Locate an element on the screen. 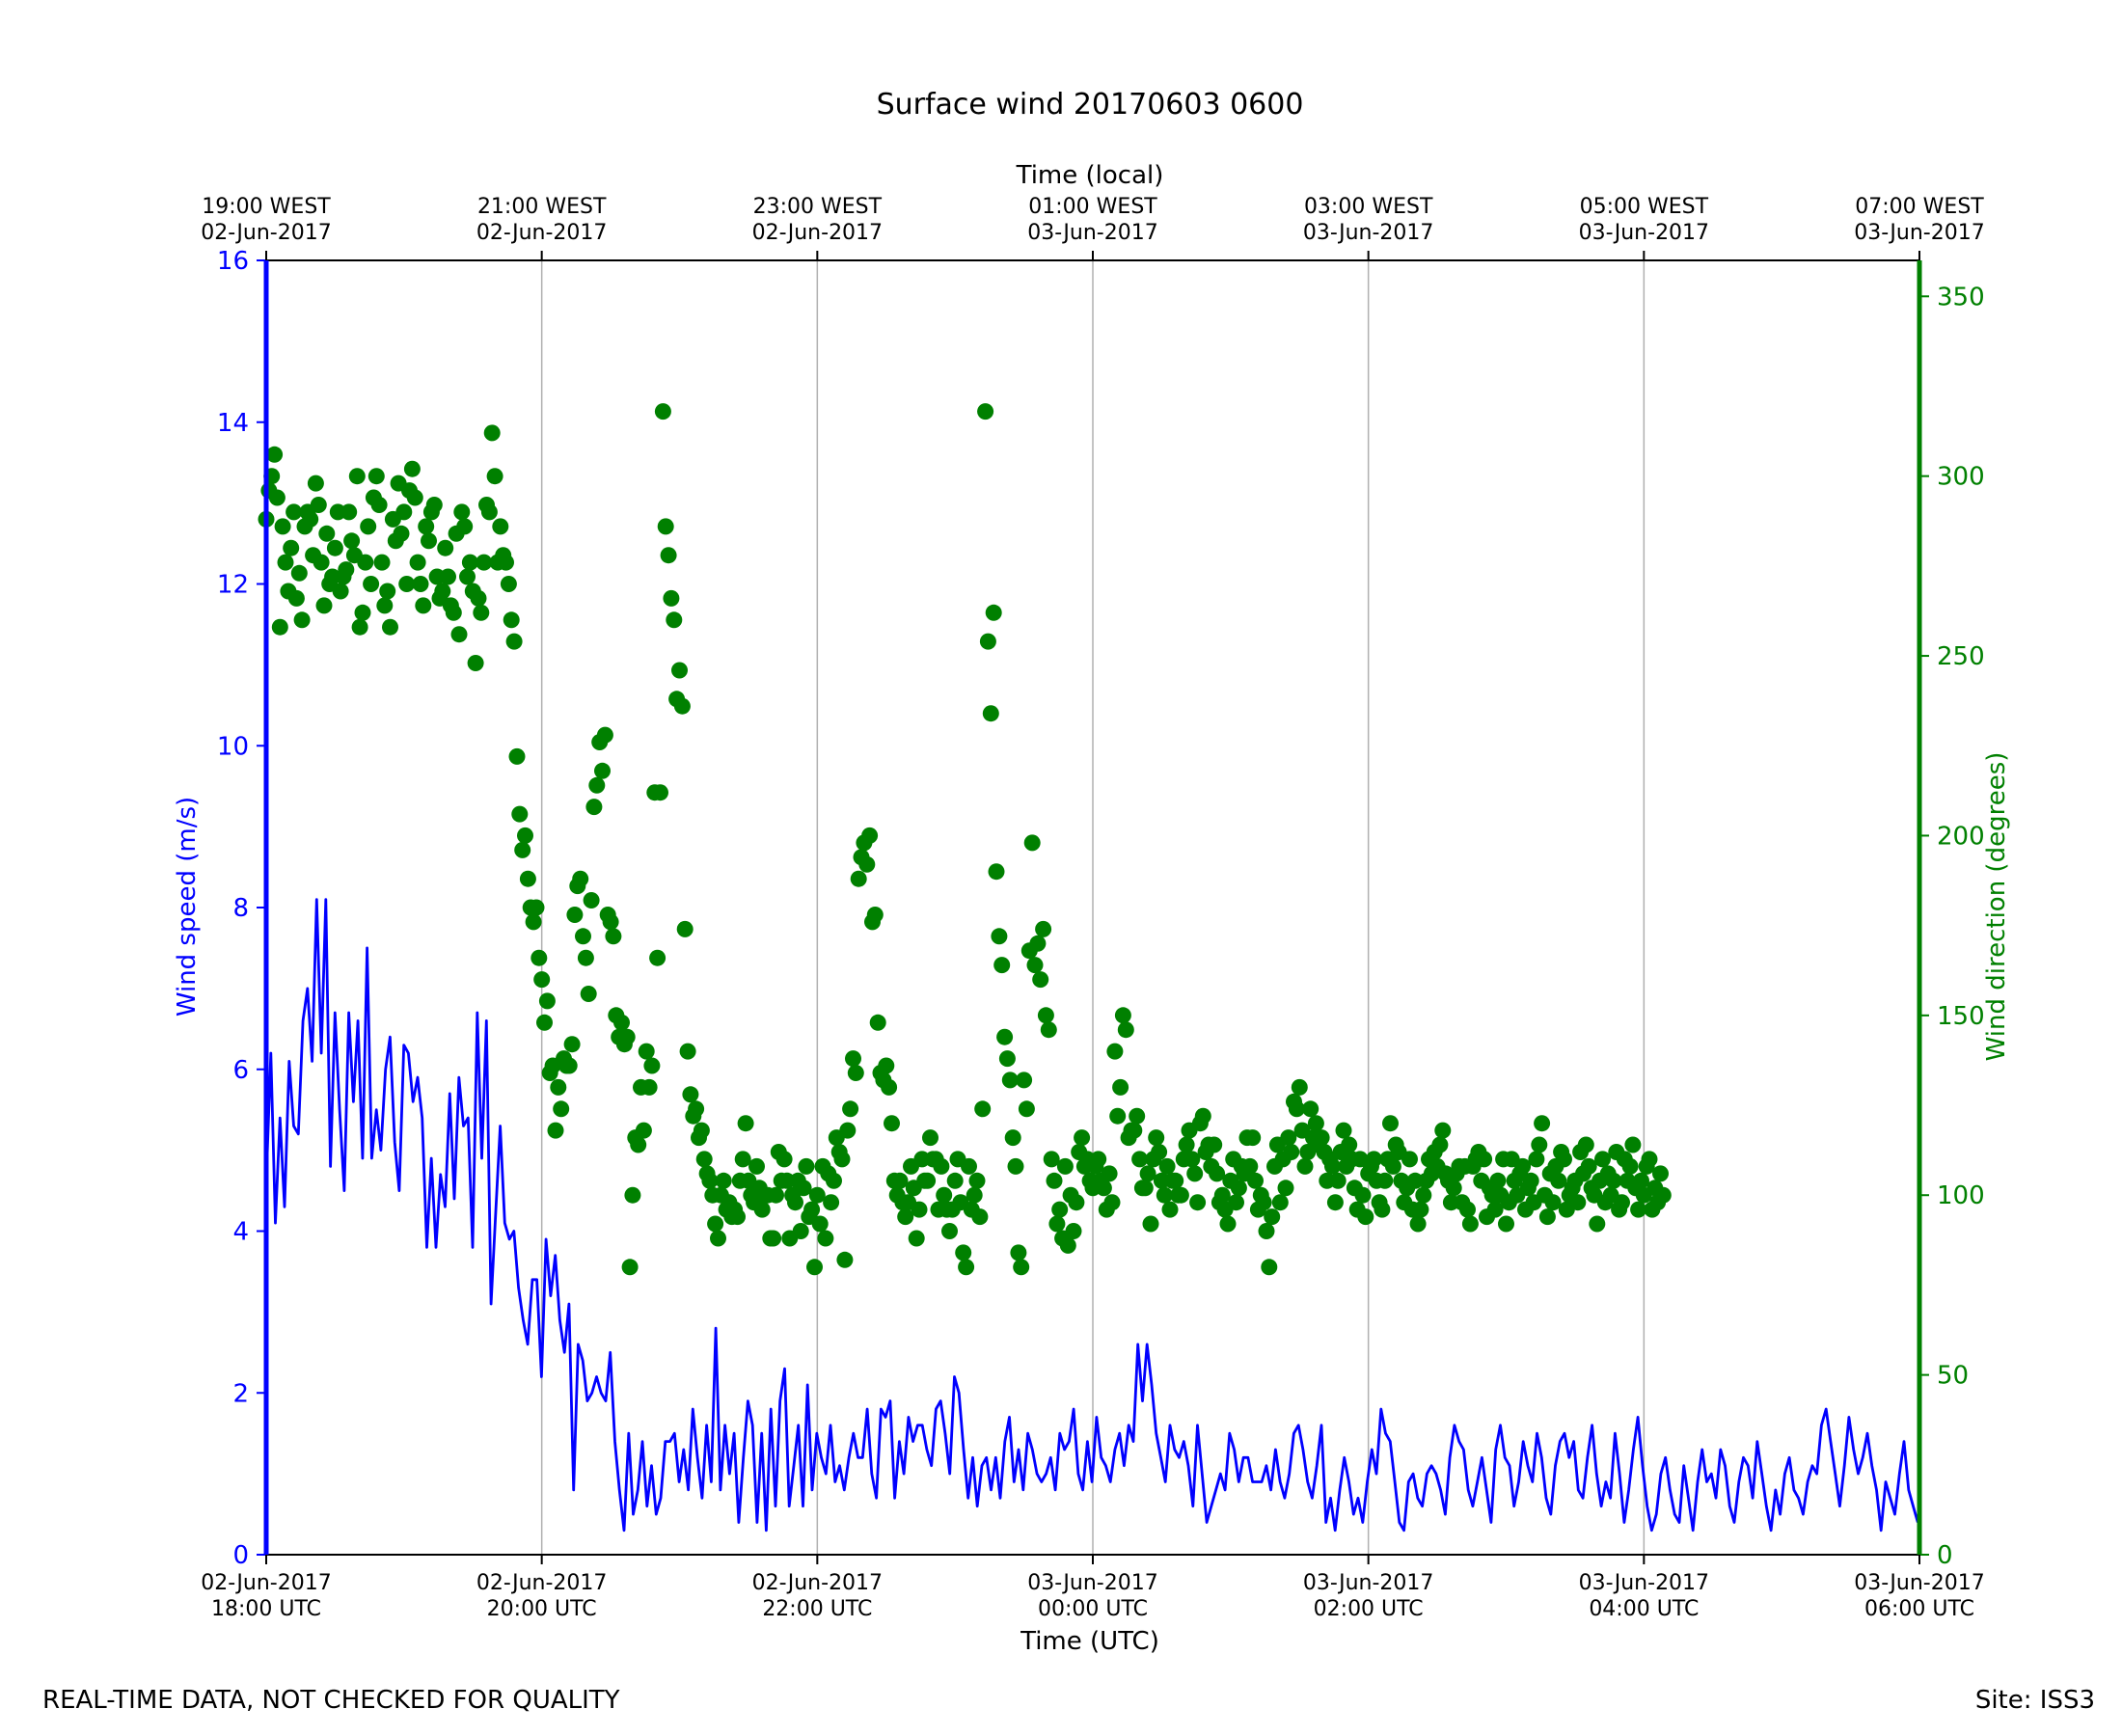 This screenshot has width=2122, height=1736. bottom-tick-time: 20:00 UTC is located at coordinates (542, 1609).